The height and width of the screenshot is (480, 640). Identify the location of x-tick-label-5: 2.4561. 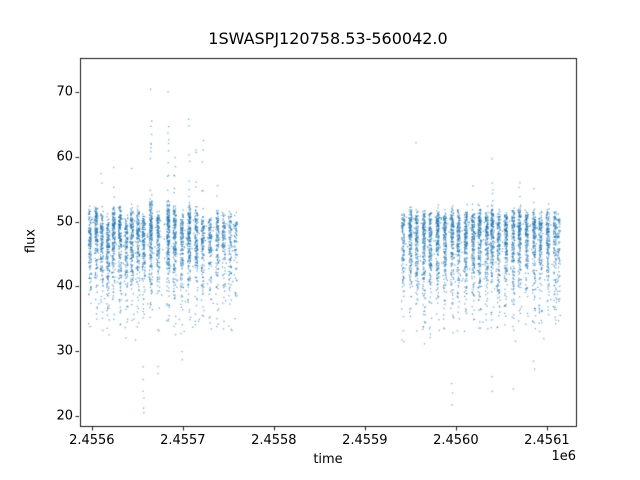
(547, 440).